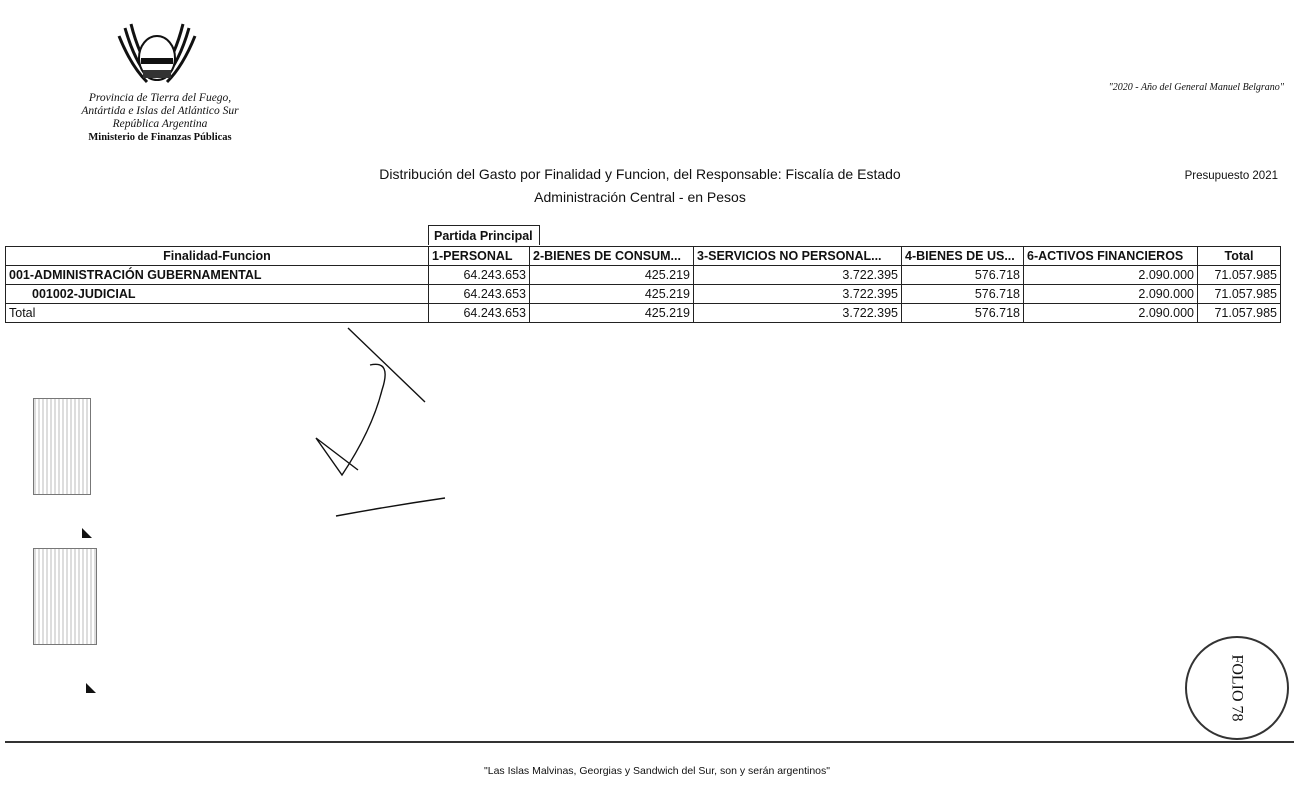 This screenshot has height=804, width=1314. I want to click on column-header: Total, so click(1239, 256).